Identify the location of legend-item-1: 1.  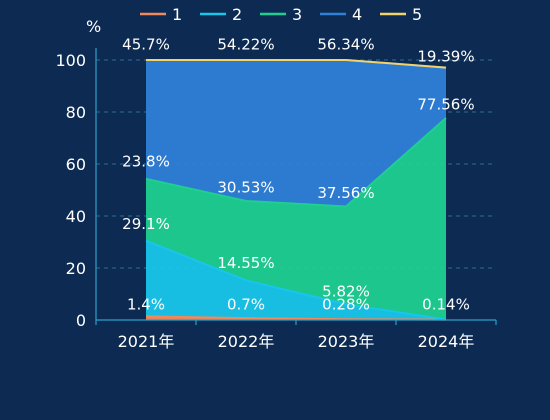
(161, 14).